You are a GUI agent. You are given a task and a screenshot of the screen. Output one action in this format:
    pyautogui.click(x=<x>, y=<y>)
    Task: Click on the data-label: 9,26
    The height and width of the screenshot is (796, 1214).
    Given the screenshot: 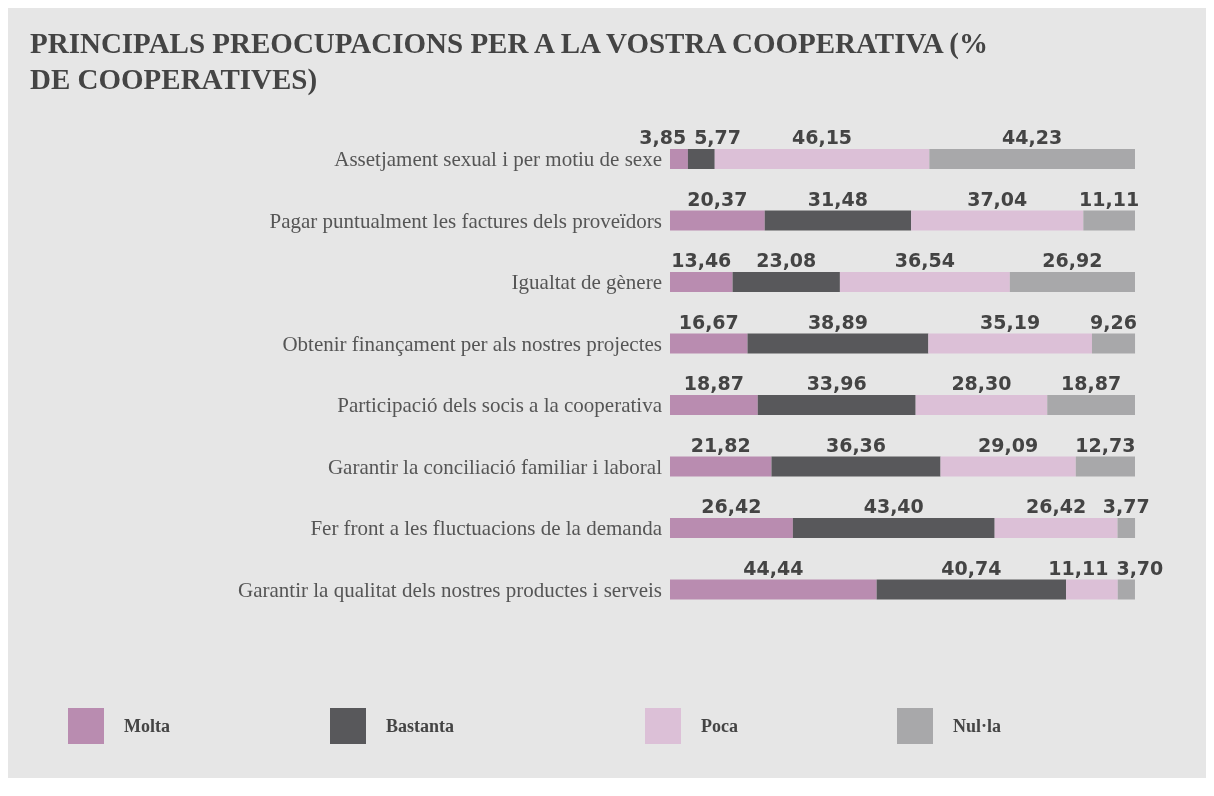 What is the action you would take?
    pyautogui.click(x=1113, y=321)
    